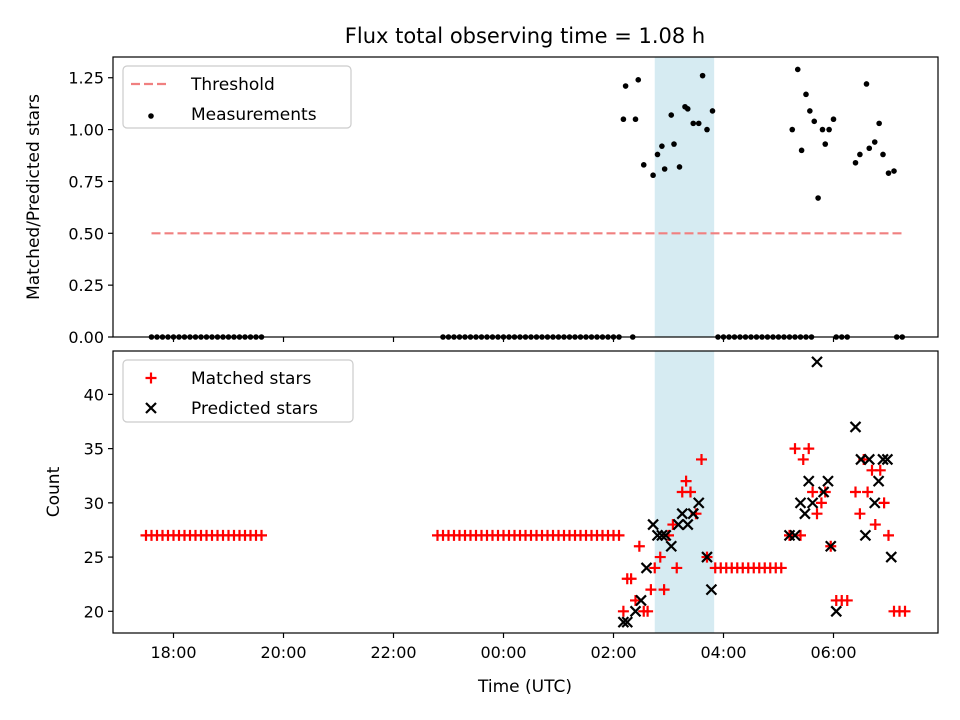 This screenshot has width=960, height=720. I want to click on x-tick-label: 06:00, so click(833, 652).